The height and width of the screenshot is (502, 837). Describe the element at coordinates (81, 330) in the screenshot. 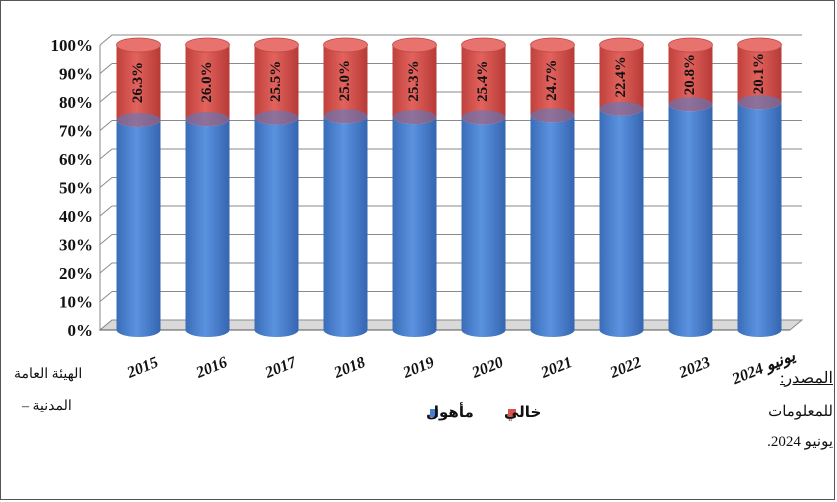

I see `y-tick-label: 0%` at that location.